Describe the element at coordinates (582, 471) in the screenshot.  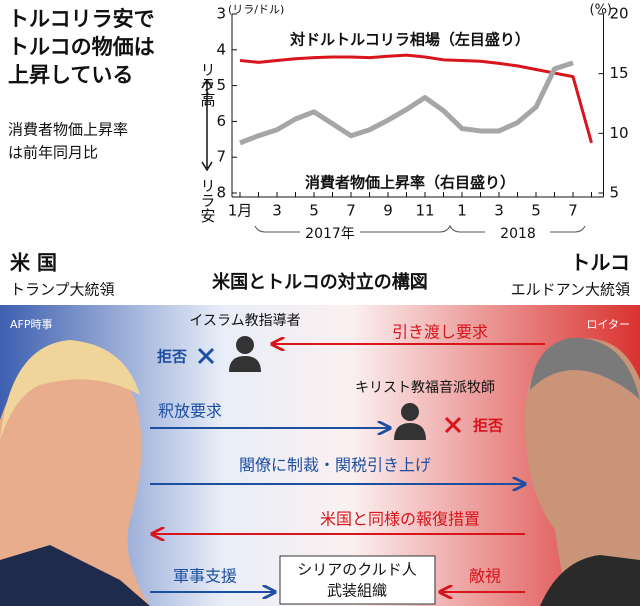
I see `photo-right` at that location.